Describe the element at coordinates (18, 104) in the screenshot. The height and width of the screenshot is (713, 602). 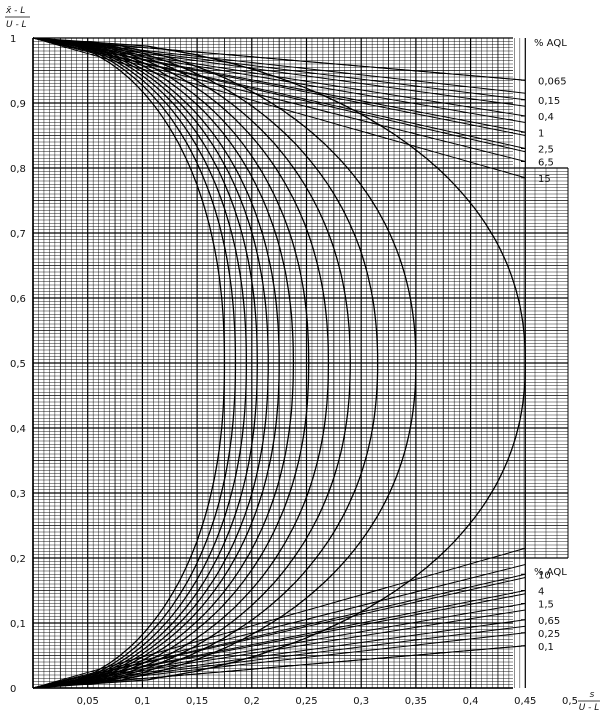
I see `y-tick-label: 0,9` at that location.